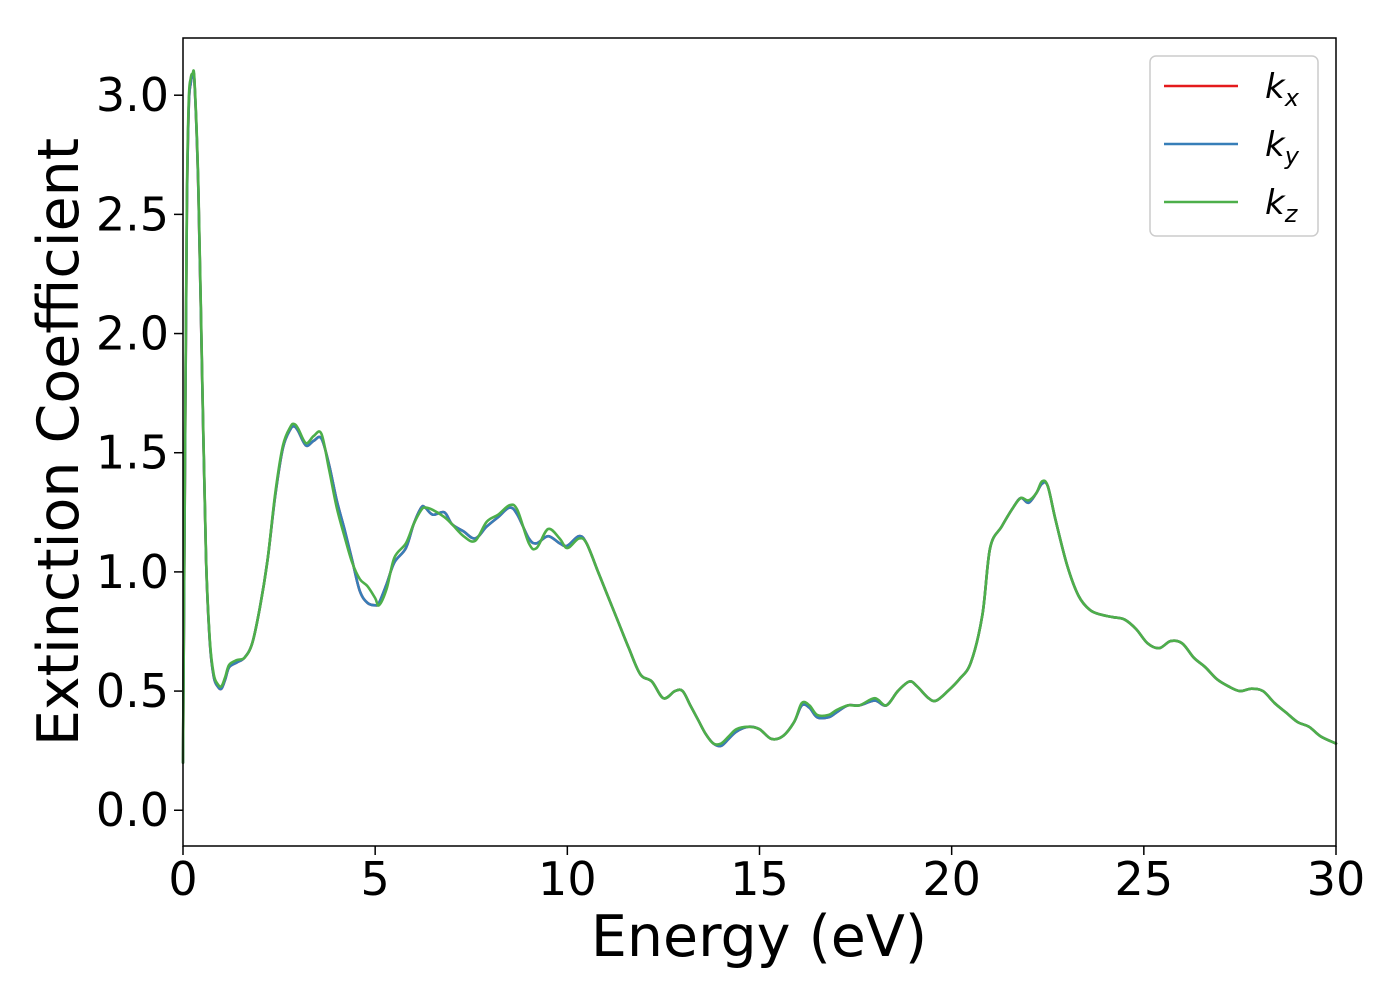 This screenshot has width=1400, height=1000. What do you see at coordinates (132, 334) in the screenshot?
I see `y-tick-label: 2.0` at bounding box center [132, 334].